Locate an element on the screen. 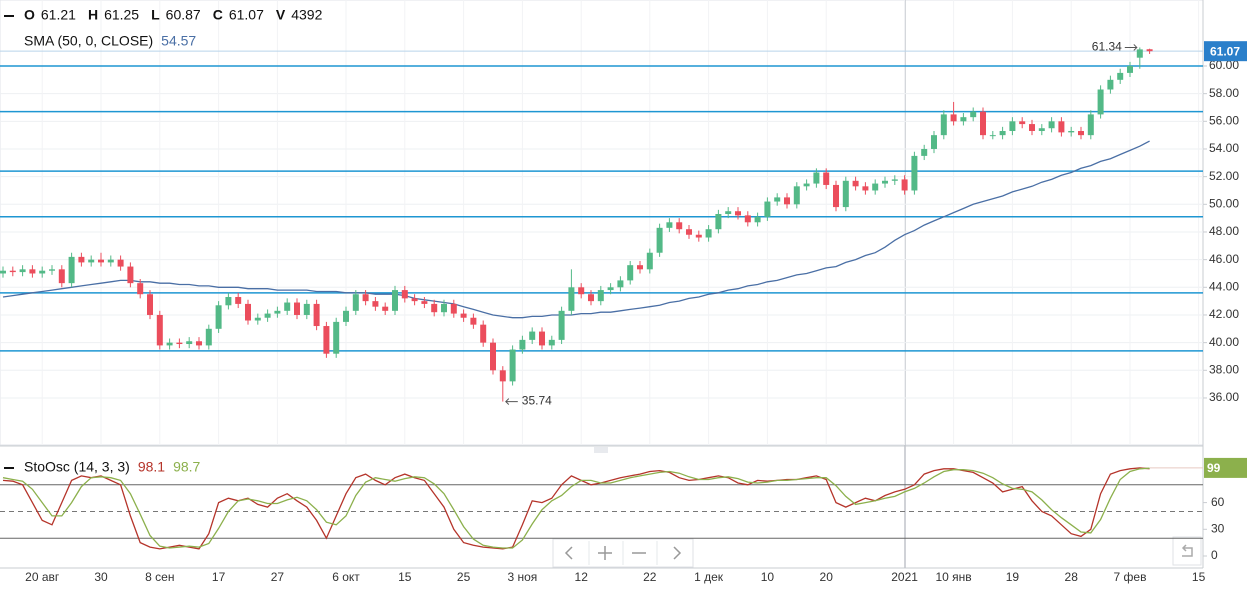 This screenshot has width=1247, height=589. y-tick-label: 46.00 is located at coordinates (1224, 259).